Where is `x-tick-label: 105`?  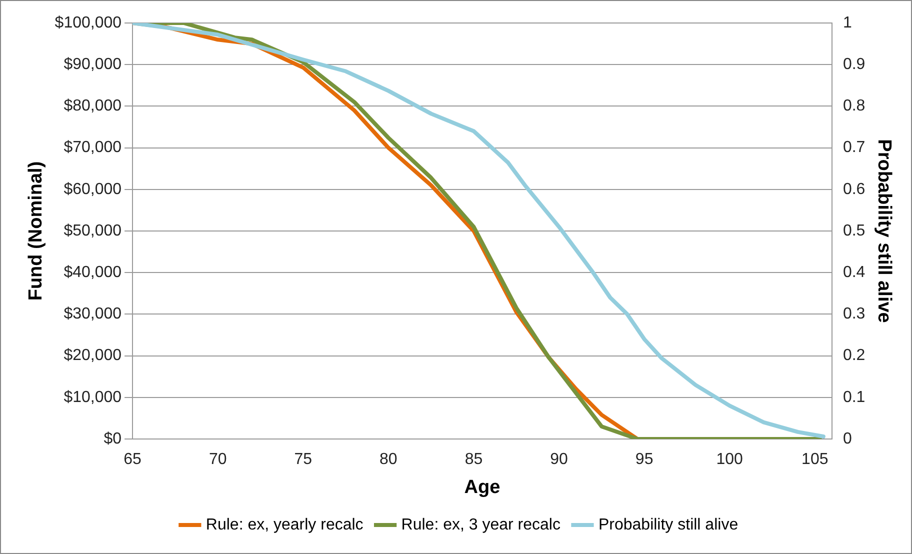 x-tick-label: 105 is located at coordinates (815, 459).